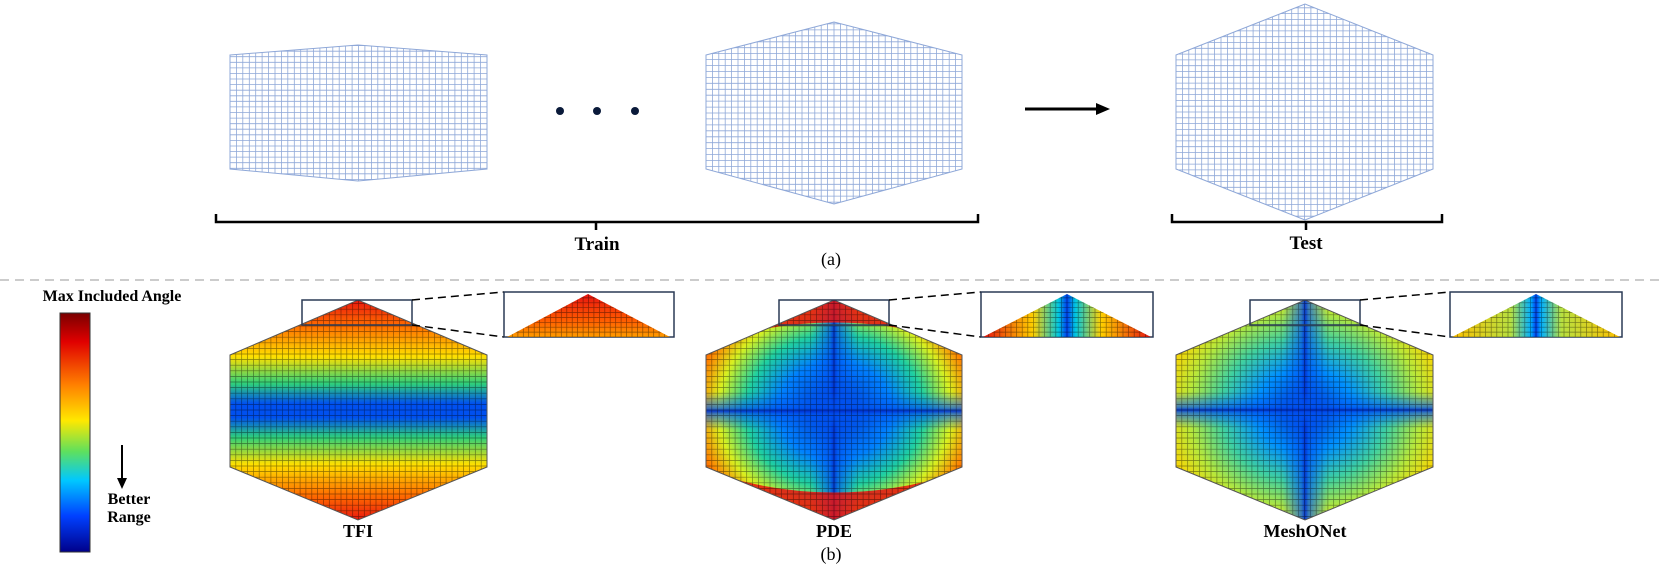  I want to click on pde-zoom-box, so click(834, 312).